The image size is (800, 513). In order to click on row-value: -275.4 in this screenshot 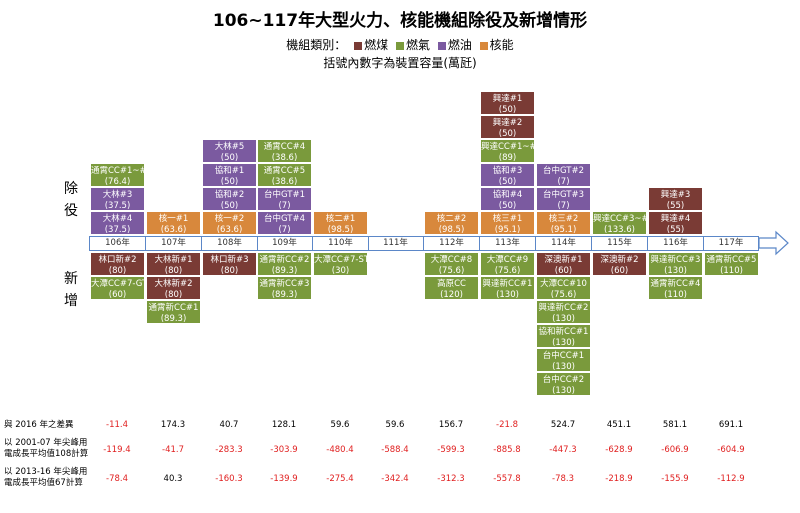, I will do `click(340, 479)`.